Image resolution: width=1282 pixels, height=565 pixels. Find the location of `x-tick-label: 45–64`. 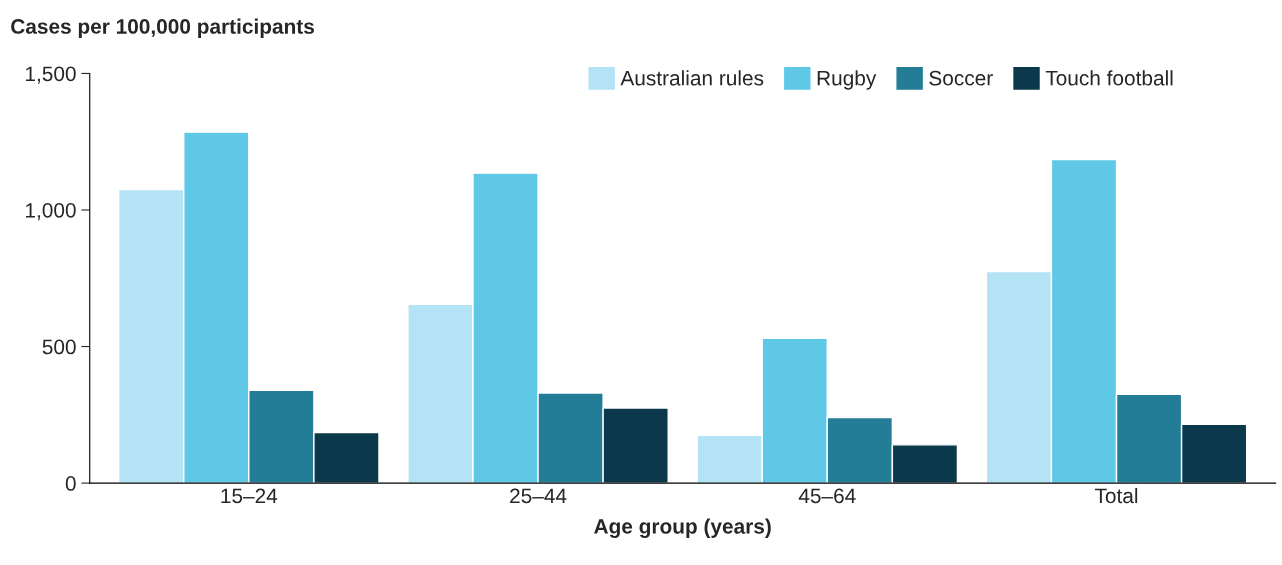

x-tick-label: 45–64 is located at coordinates (827, 496).